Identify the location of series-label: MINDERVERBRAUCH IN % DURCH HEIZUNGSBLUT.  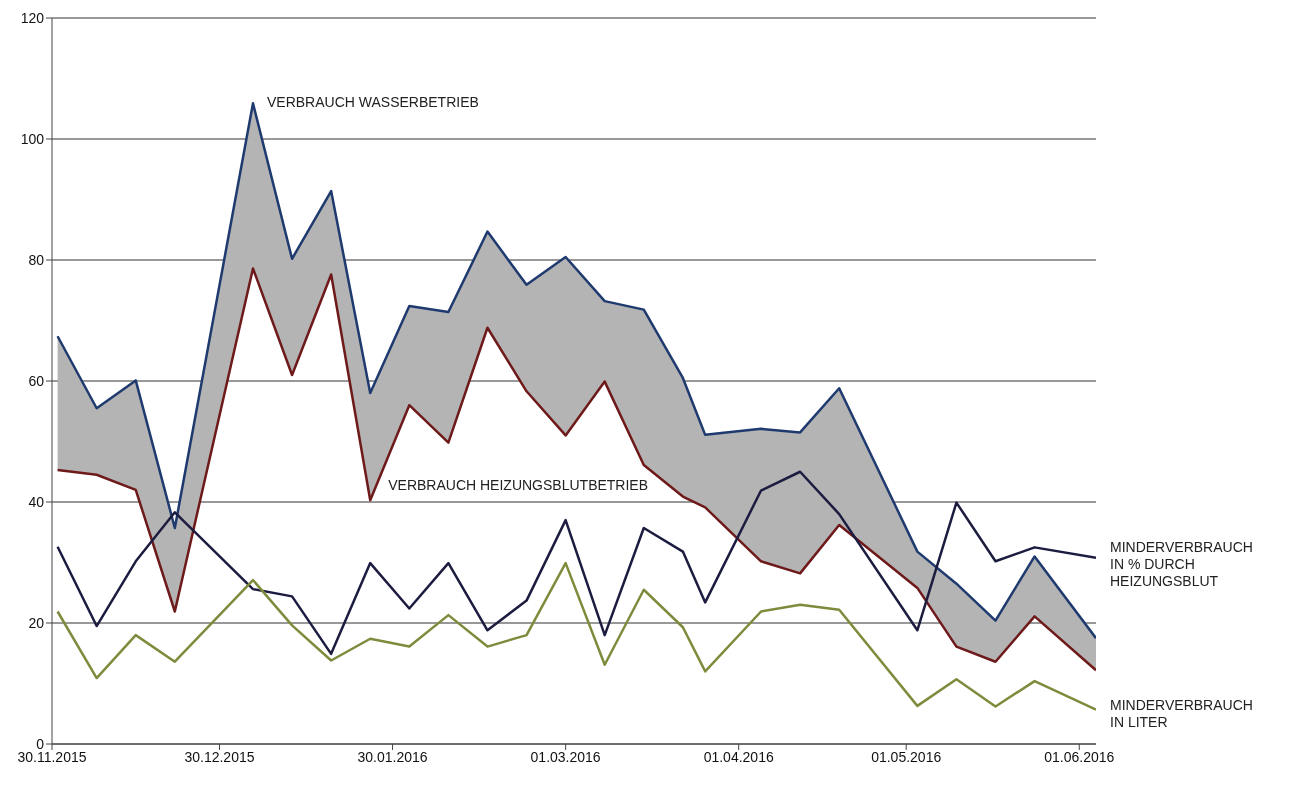
(1181, 563).